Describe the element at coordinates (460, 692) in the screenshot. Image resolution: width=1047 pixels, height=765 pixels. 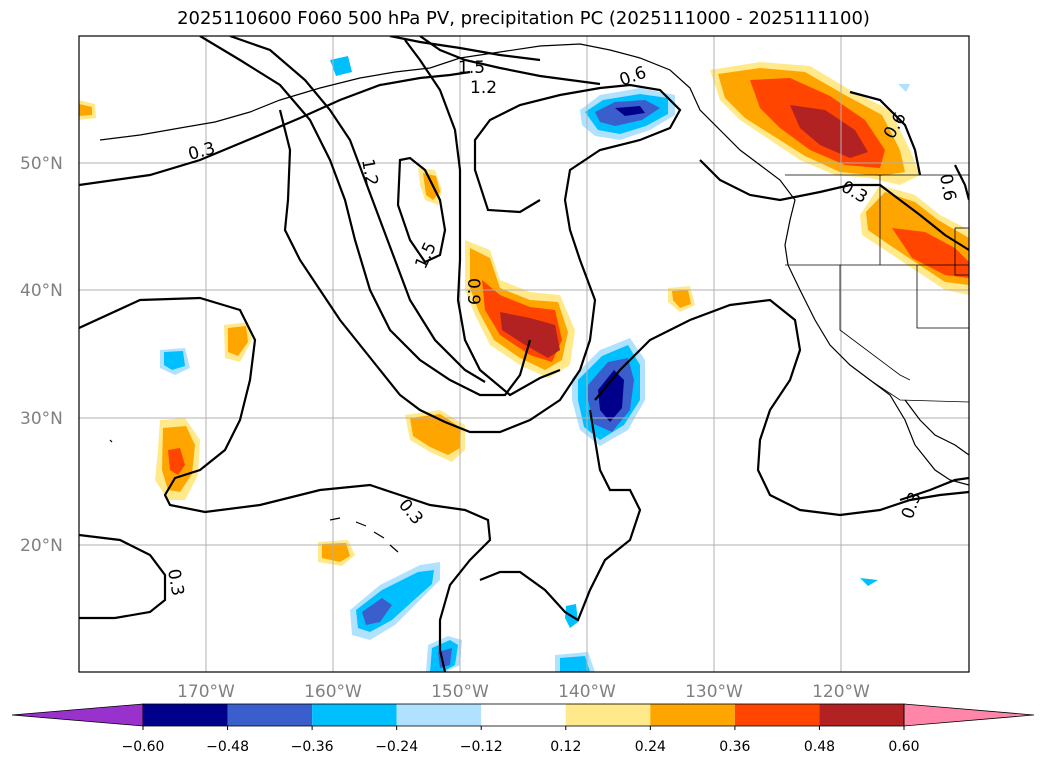
I see `lon-label: 150°W` at that location.